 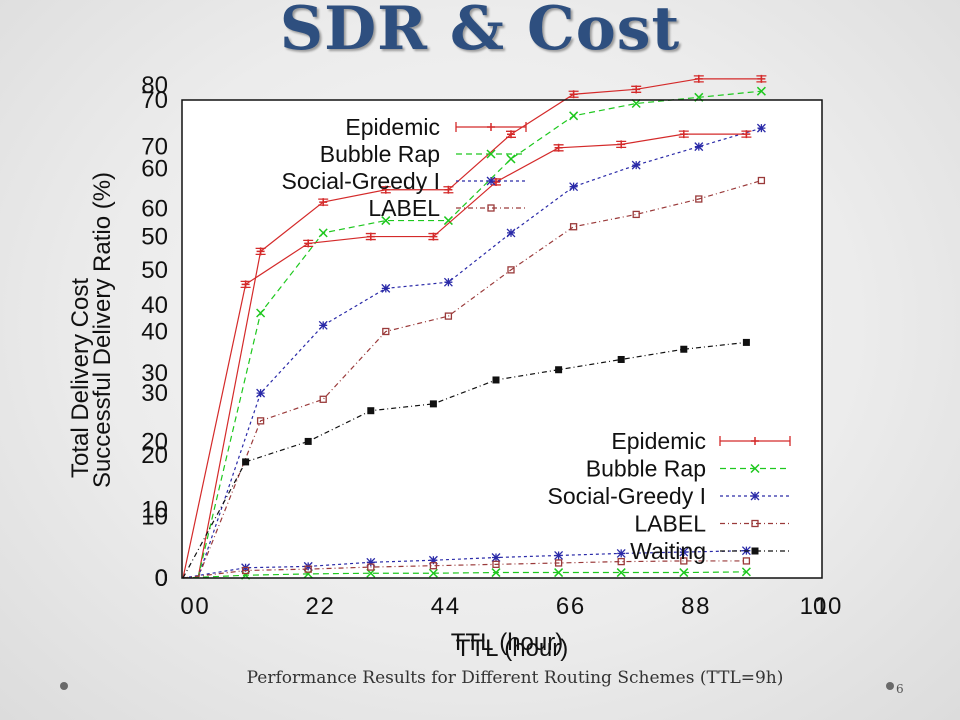 What do you see at coordinates (360, 181) in the screenshot?
I see `legend-label: Social-Greedy I` at bounding box center [360, 181].